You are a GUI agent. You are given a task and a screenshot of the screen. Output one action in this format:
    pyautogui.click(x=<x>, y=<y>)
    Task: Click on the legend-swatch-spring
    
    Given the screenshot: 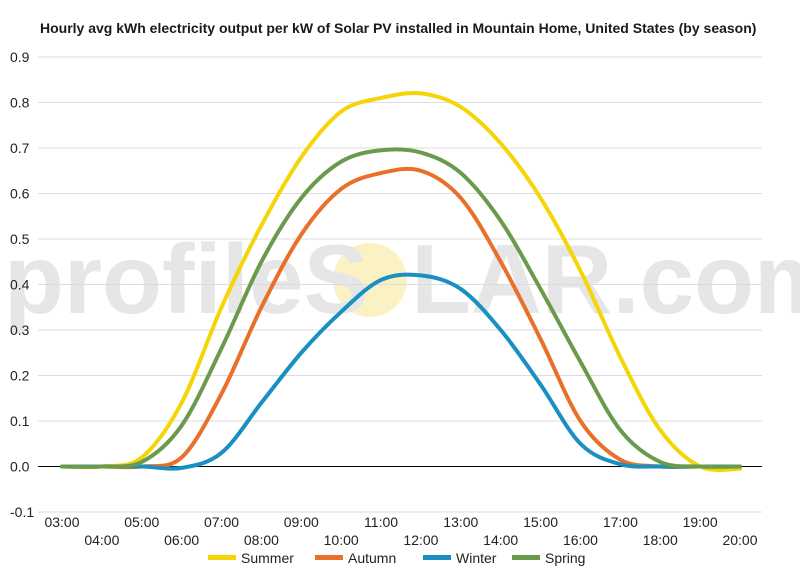 What is the action you would take?
    pyautogui.click(x=526, y=557)
    